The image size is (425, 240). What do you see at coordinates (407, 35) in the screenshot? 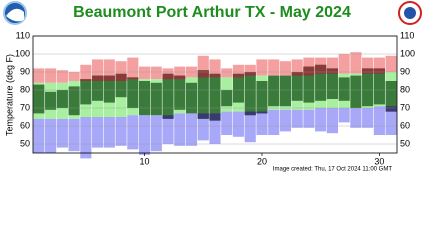
I see `y-tick-label-right: 110` at bounding box center [407, 35].